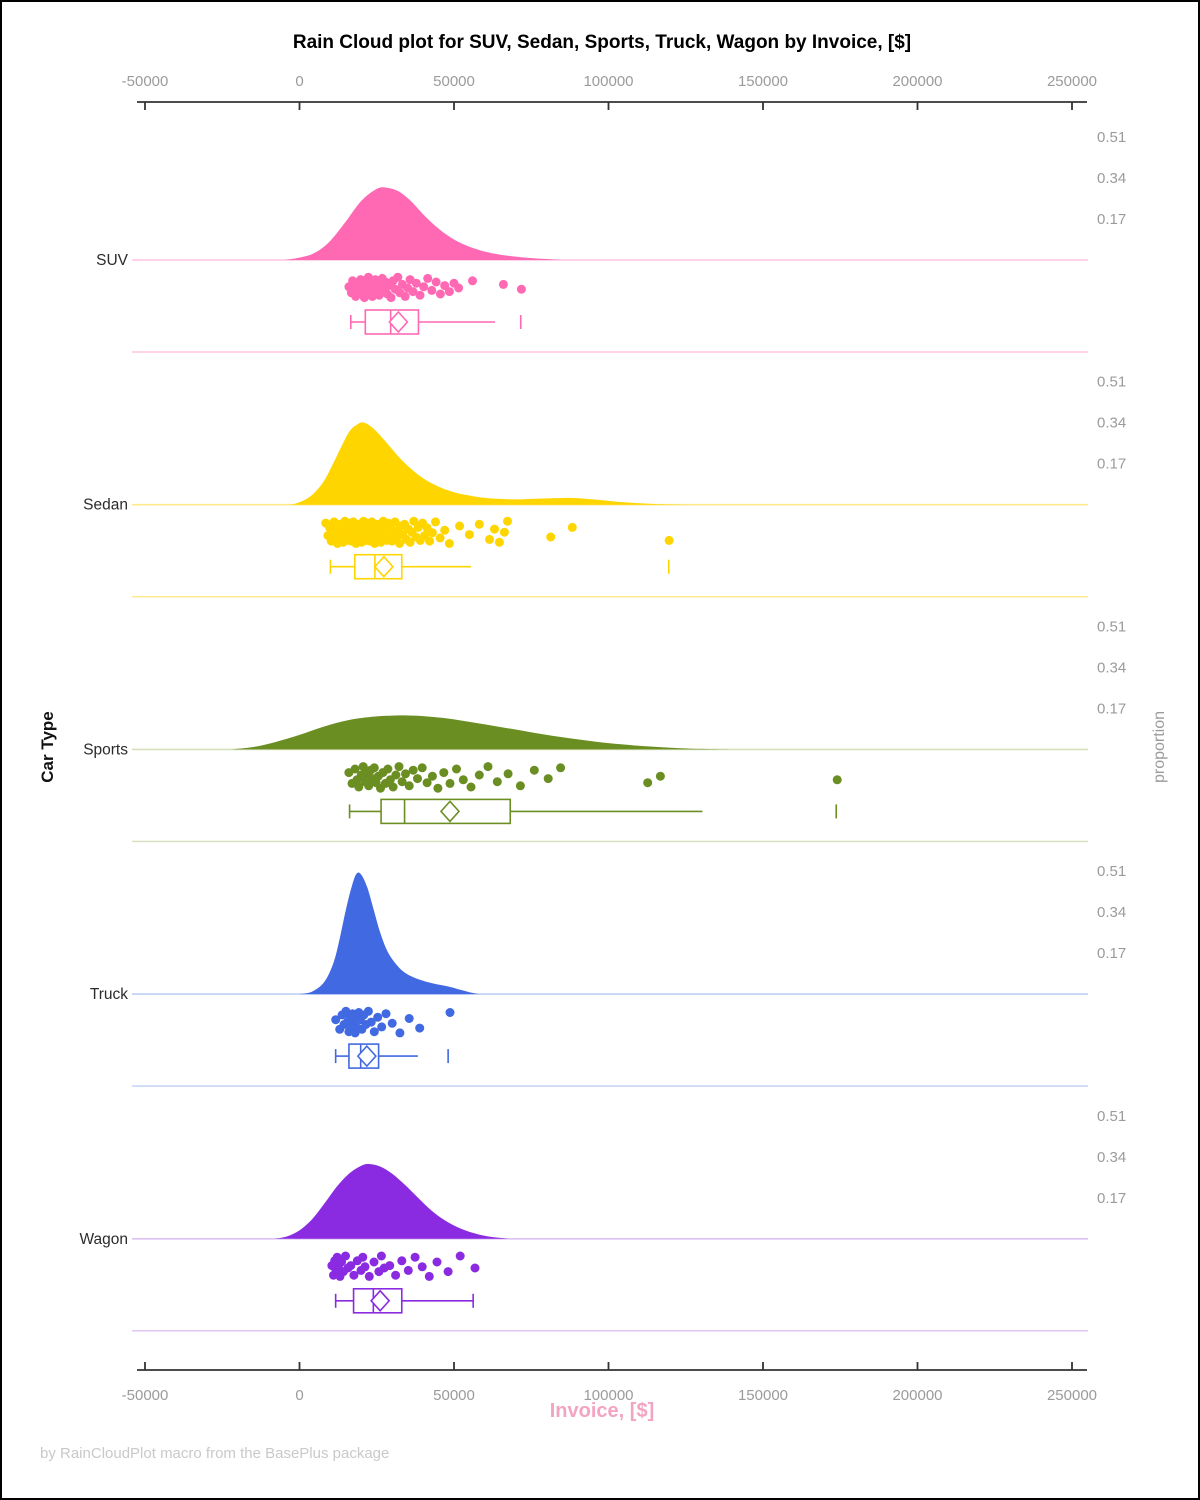  I want to click on top-axis-tick-label: 200000, so click(917, 81).